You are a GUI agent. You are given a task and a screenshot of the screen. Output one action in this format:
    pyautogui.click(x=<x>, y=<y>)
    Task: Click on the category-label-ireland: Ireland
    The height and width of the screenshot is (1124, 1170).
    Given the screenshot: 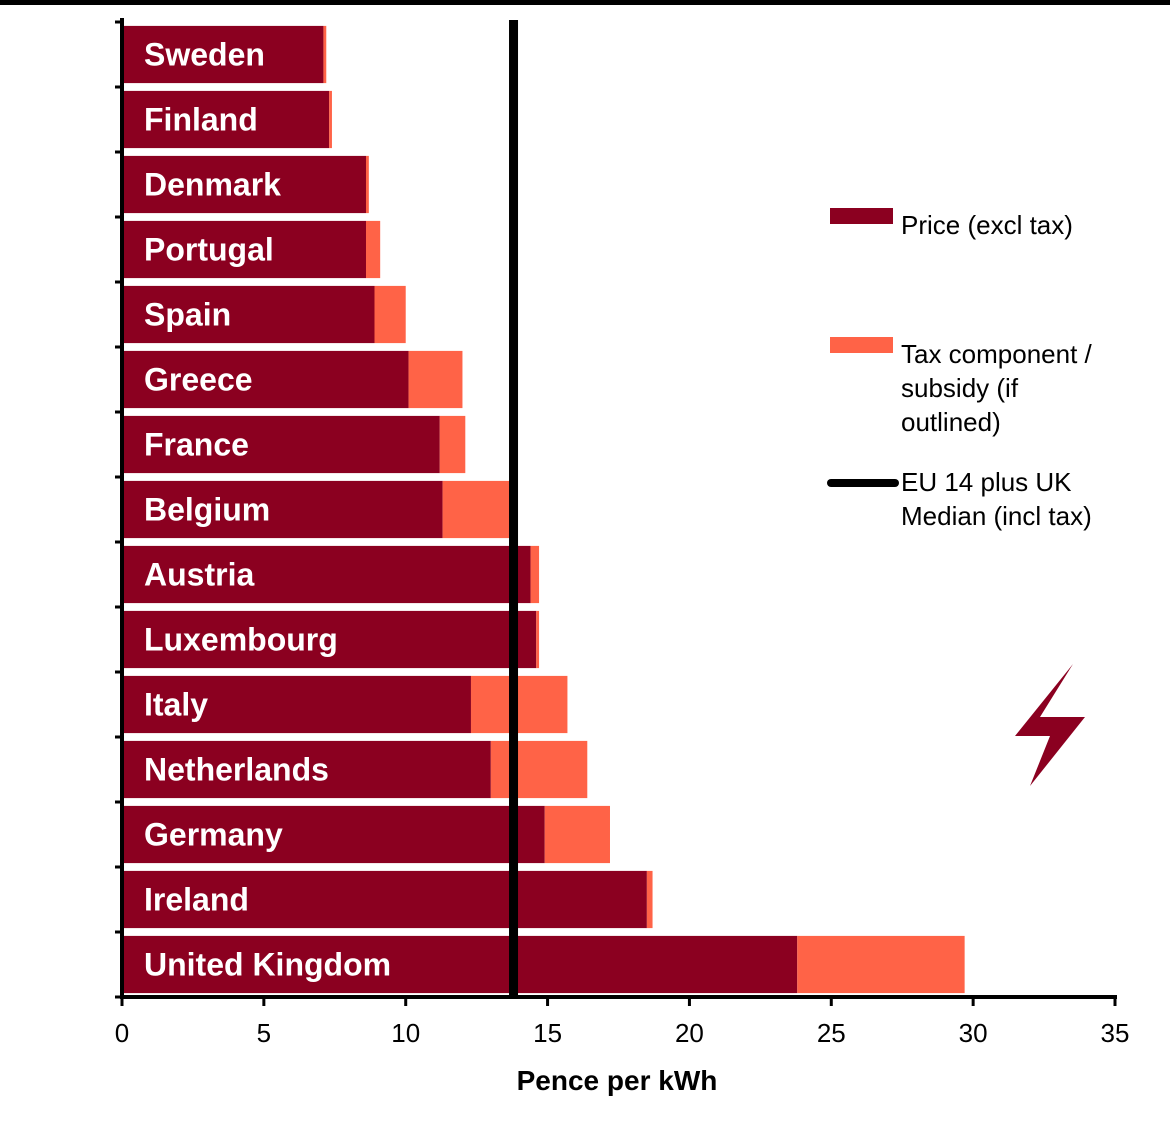 What is the action you would take?
    pyautogui.click(x=196, y=900)
    